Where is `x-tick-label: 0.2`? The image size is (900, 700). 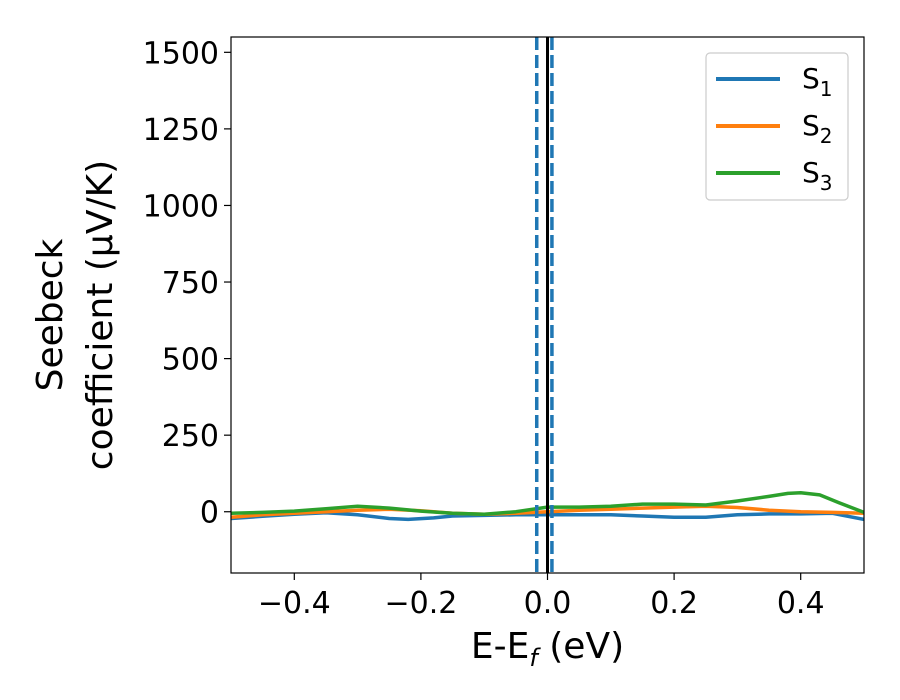 x-tick-label: 0.2 is located at coordinates (674, 603).